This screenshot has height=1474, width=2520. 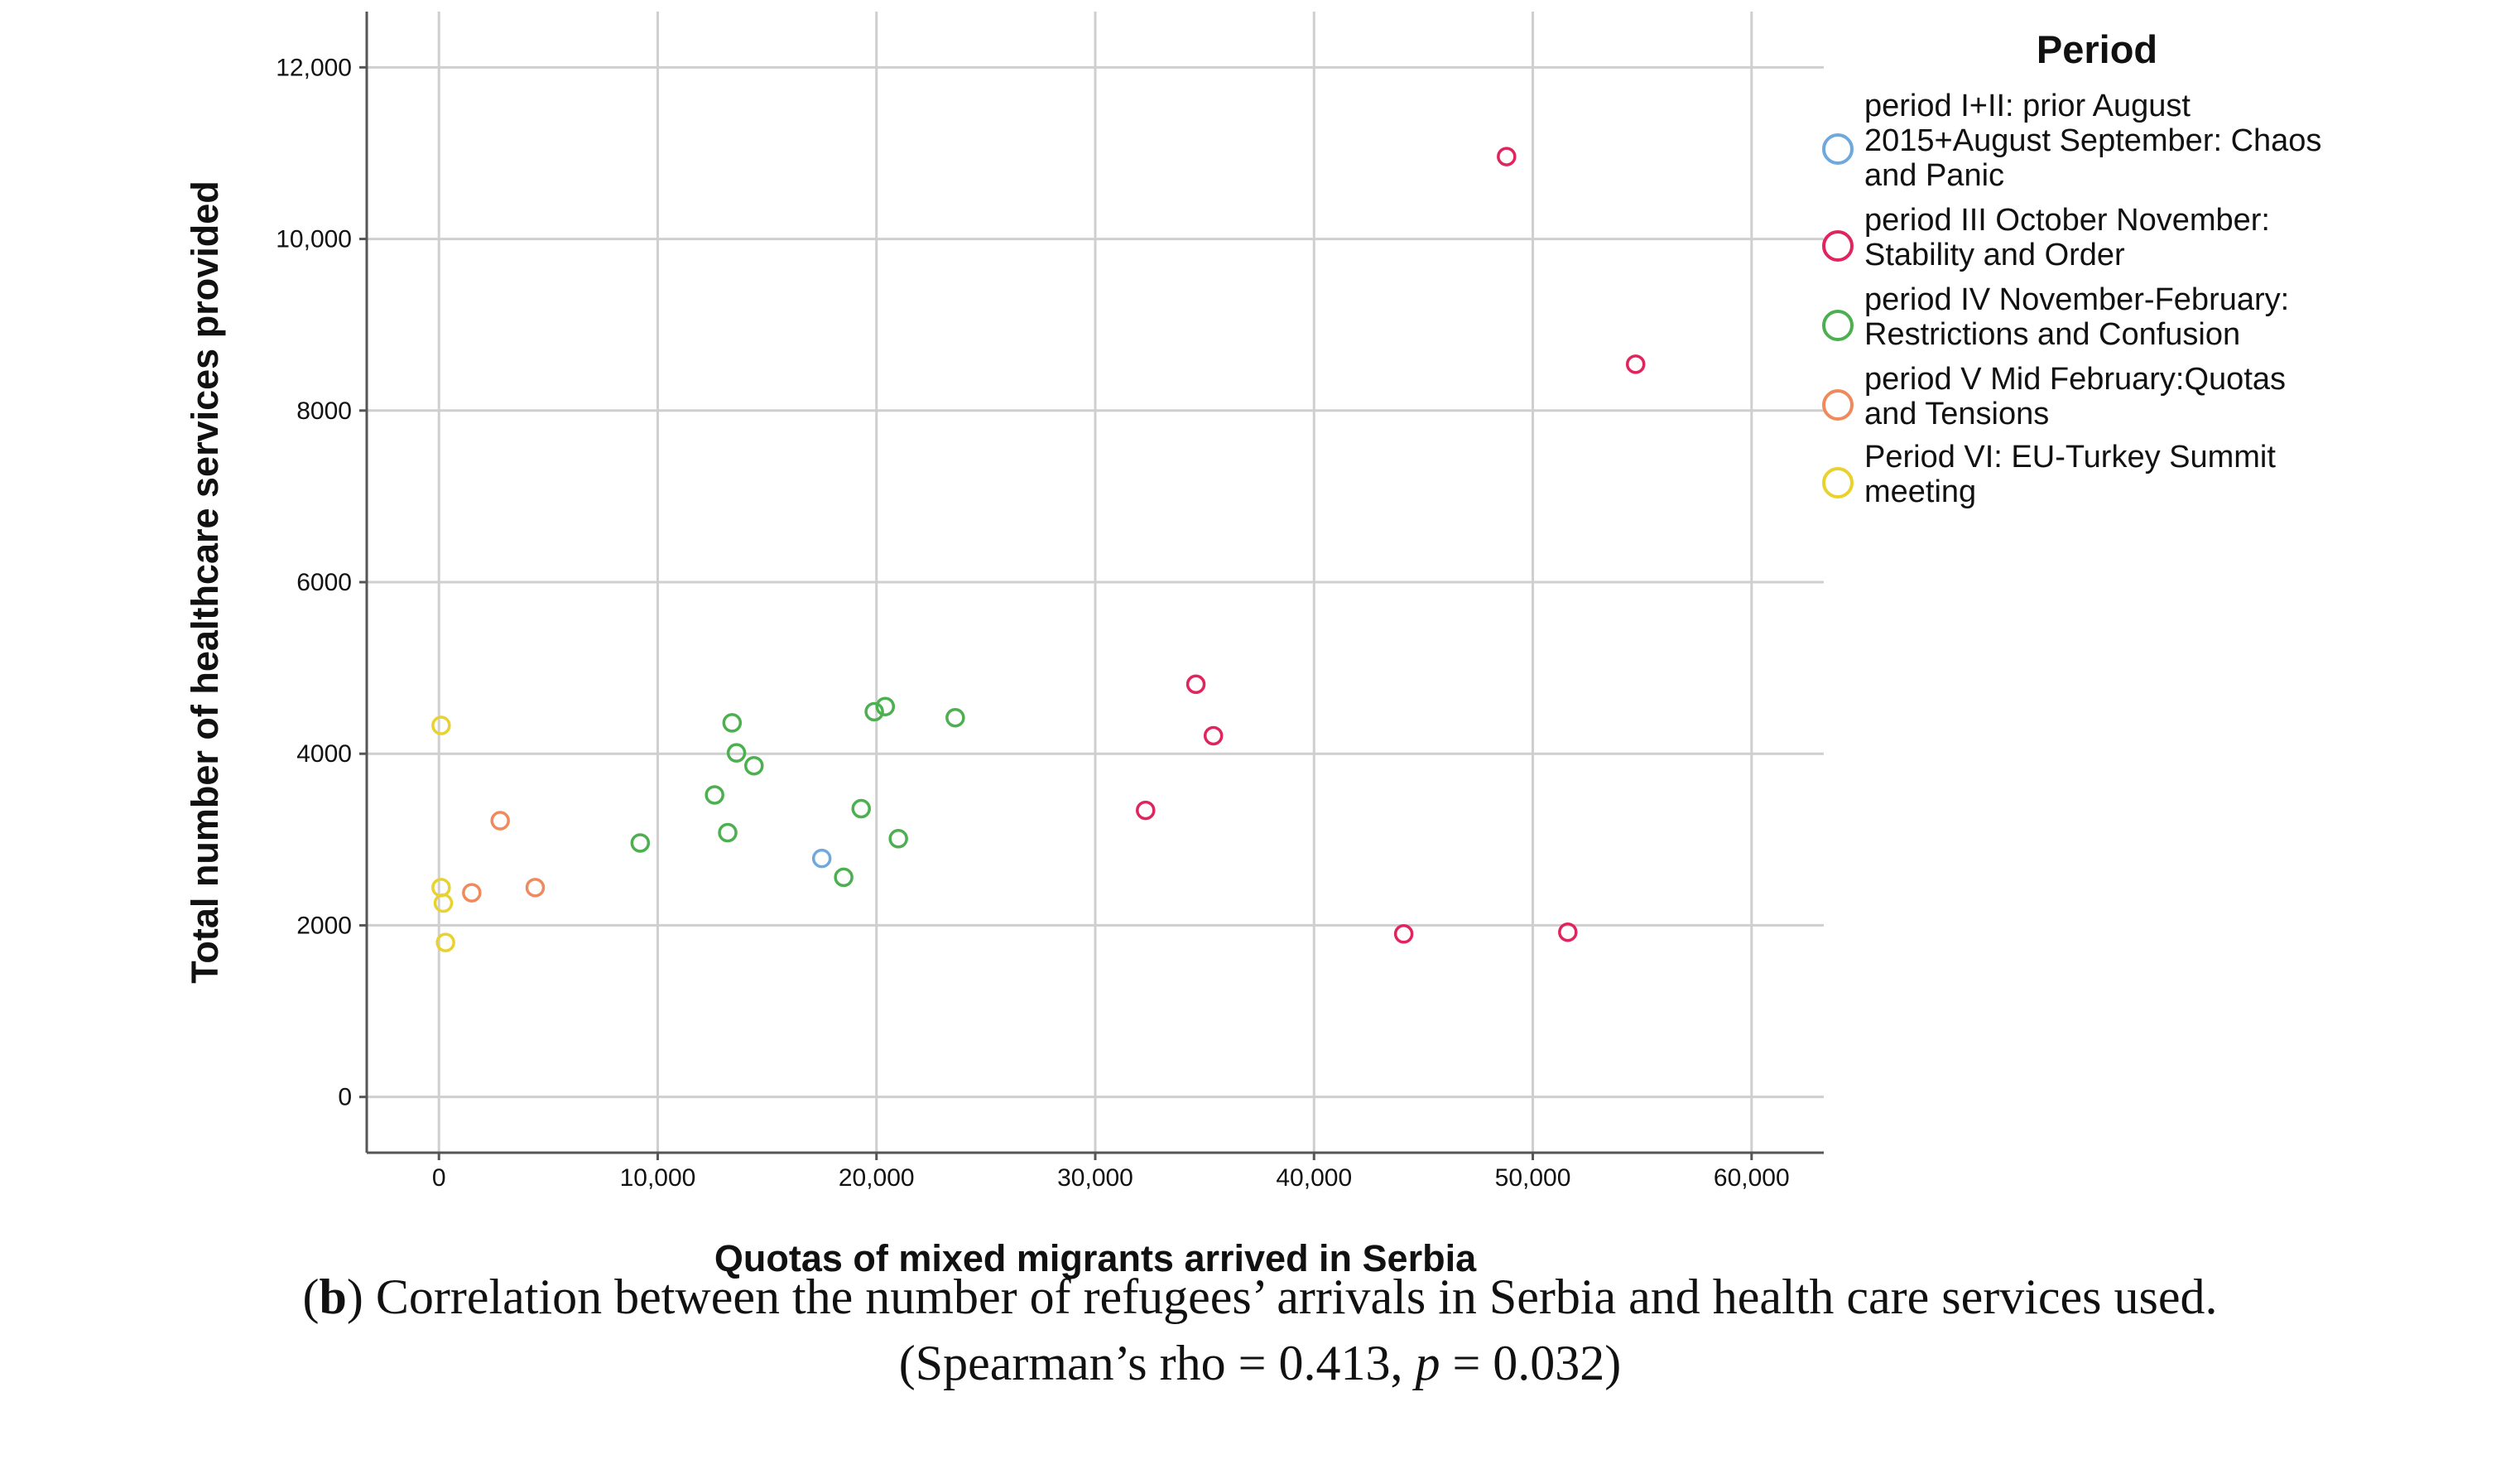 I want to click on y-tick-label: 12,000, so click(x=314, y=67).